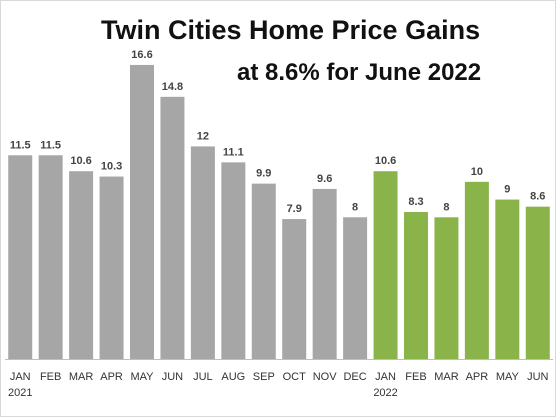 This screenshot has height=417, width=556. I want to click on data-label: 14.8, so click(172, 87).